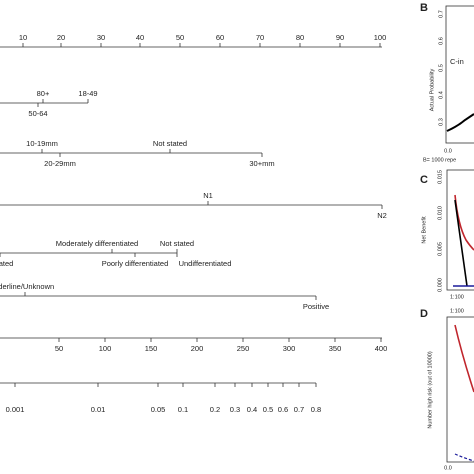 Image resolution: width=474 pixels, height=474 pixels. Describe the element at coordinates (208, 195) in the screenshot. I see `category-label: N1` at that location.